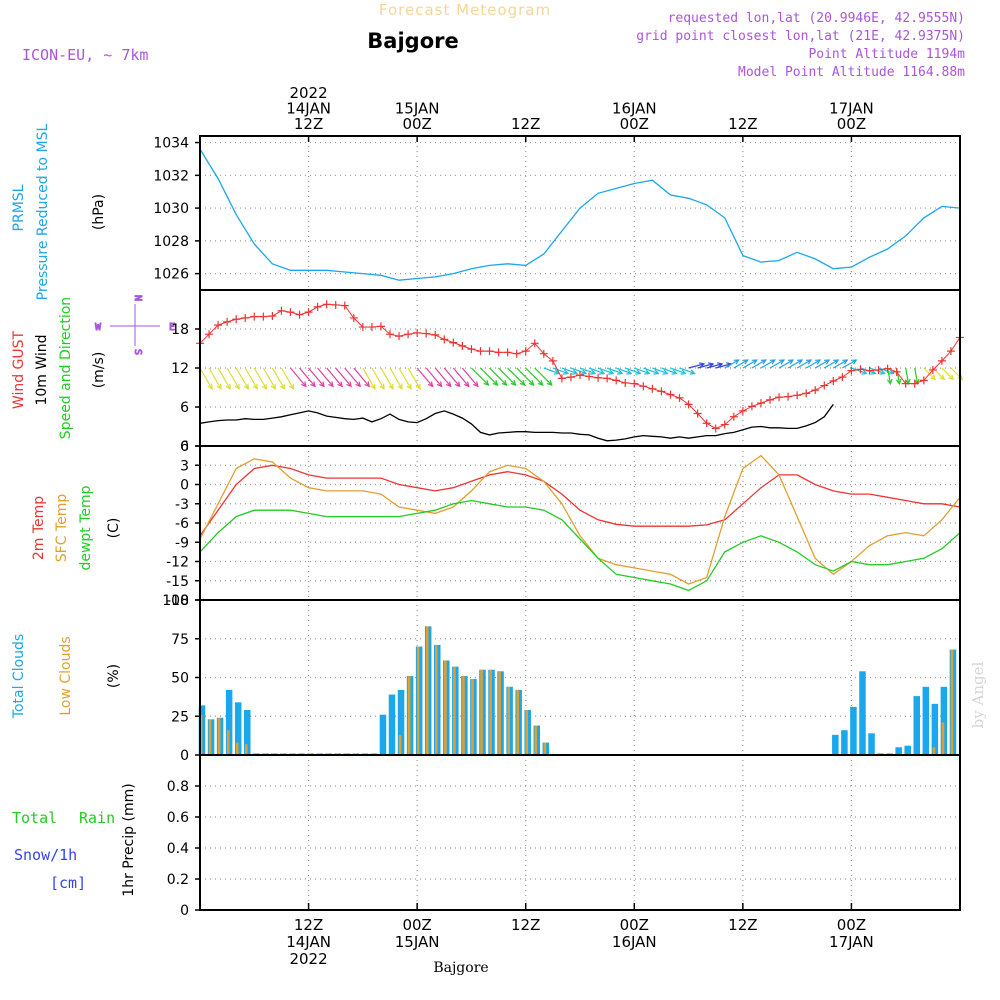 The height and width of the screenshot is (1000, 1000). I want to click on ytick-label: 0.6, so click(178, 818).